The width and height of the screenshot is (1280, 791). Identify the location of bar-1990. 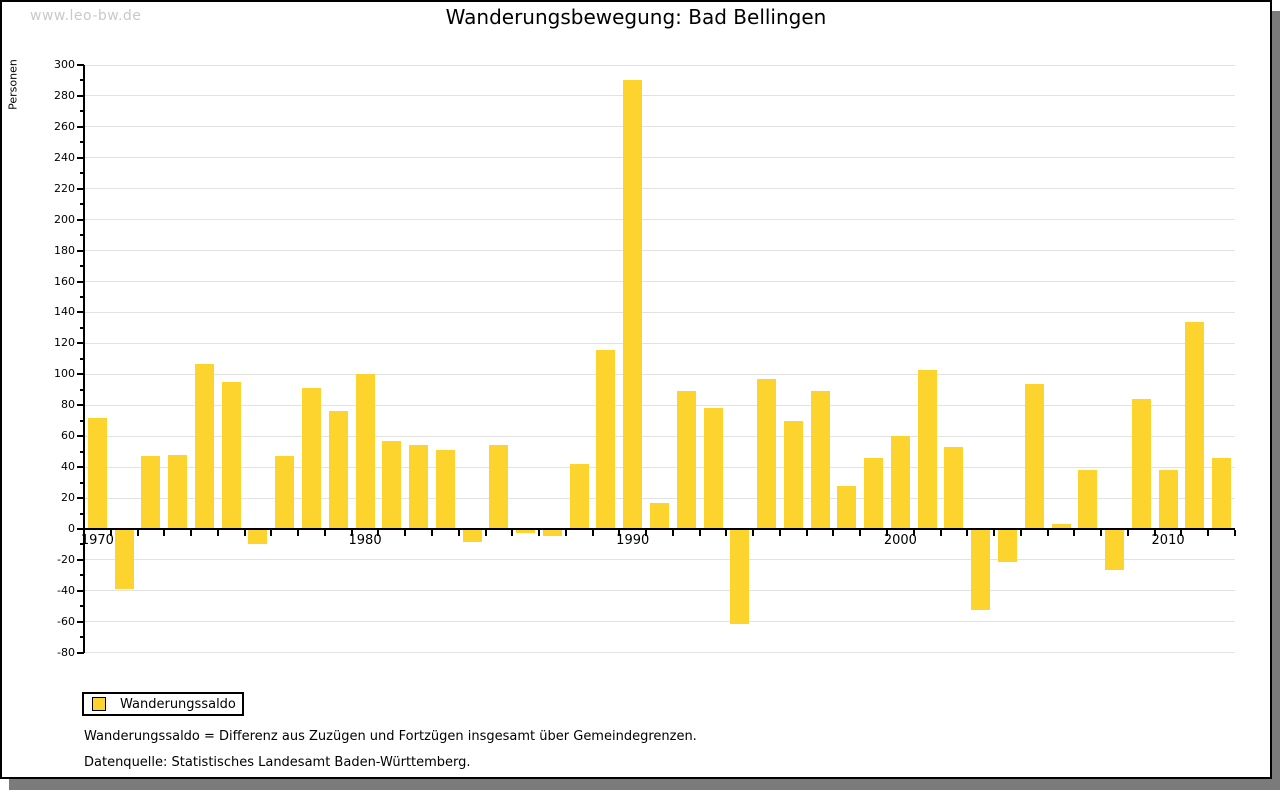
(633, 304).